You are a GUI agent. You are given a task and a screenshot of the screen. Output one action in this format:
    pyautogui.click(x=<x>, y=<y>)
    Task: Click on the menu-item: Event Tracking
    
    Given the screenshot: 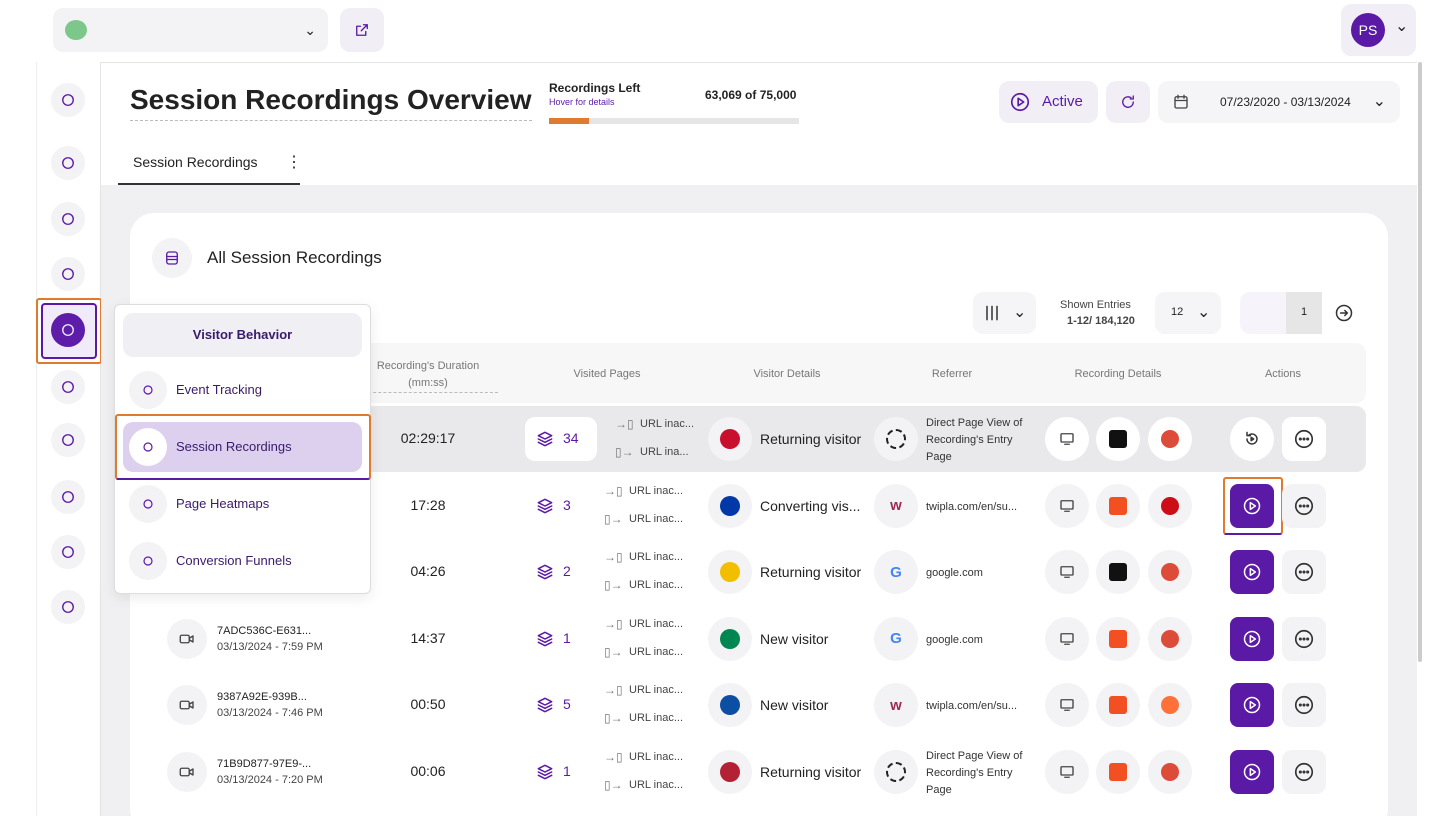 What is the action you would take?
    pyautogui.click(x=242, y=390)
    